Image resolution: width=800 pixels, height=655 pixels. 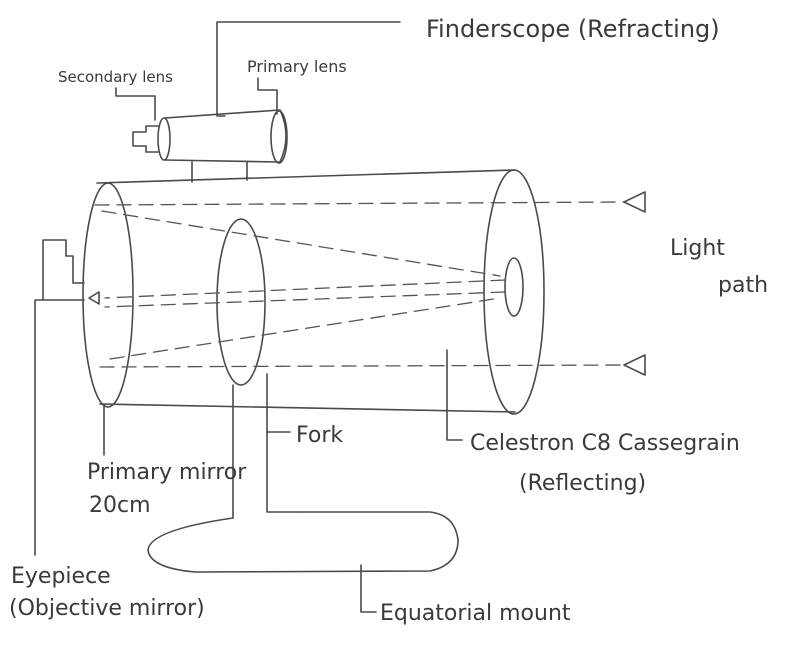 What do you see at coordinates (164, 139) in the screenshot?
I see `finderscope-secondary-lens` at bounding box center [164, 139].